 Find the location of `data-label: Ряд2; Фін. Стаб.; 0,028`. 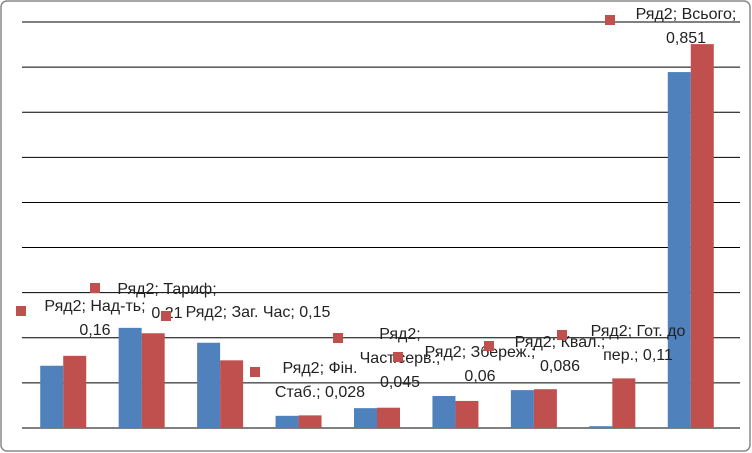

data-label: Ряд2; Фін. Стаб.; 0,028 is located at coordinates (320, 380).